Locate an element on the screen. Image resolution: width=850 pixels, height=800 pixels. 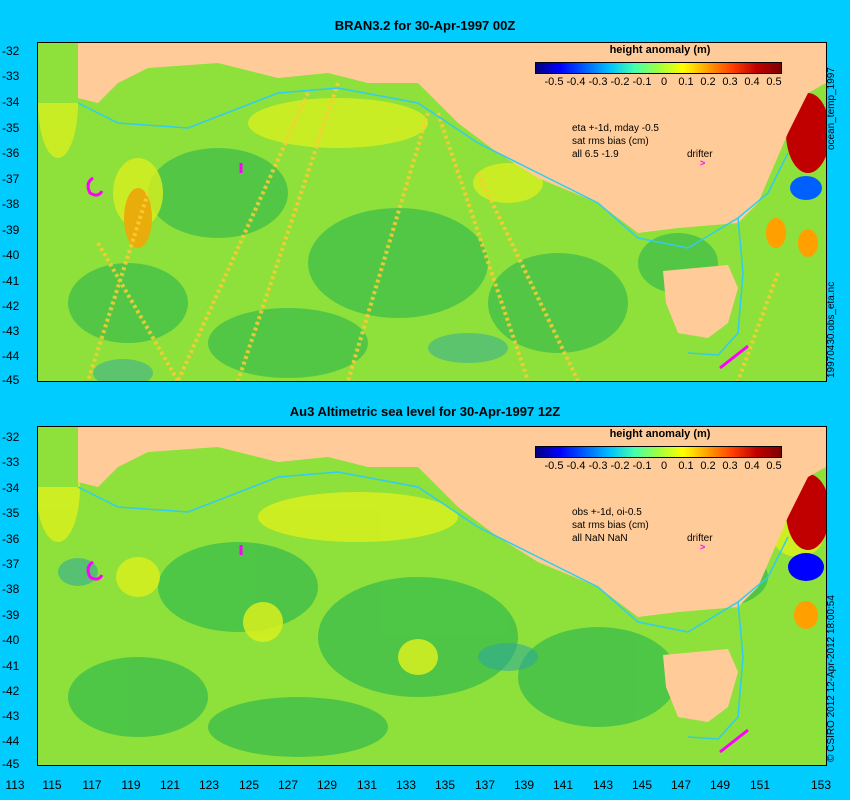
panel-1-side-label-top: ocean_temp_1997 is located at coordinates (831, 108).